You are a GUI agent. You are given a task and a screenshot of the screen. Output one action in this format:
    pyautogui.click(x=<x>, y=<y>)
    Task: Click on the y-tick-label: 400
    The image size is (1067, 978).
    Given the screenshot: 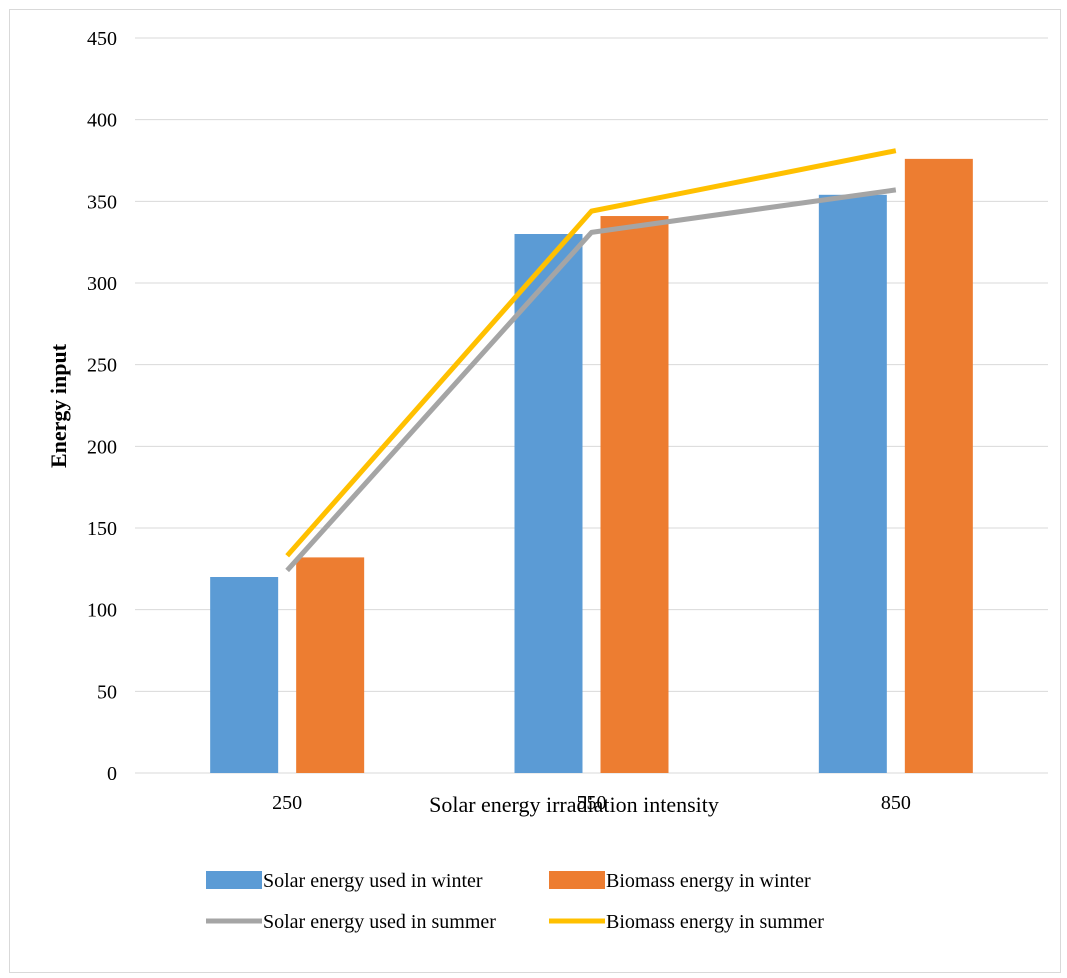 What is the action you would take?
    pyautogui.click(x=102, y=121)
    